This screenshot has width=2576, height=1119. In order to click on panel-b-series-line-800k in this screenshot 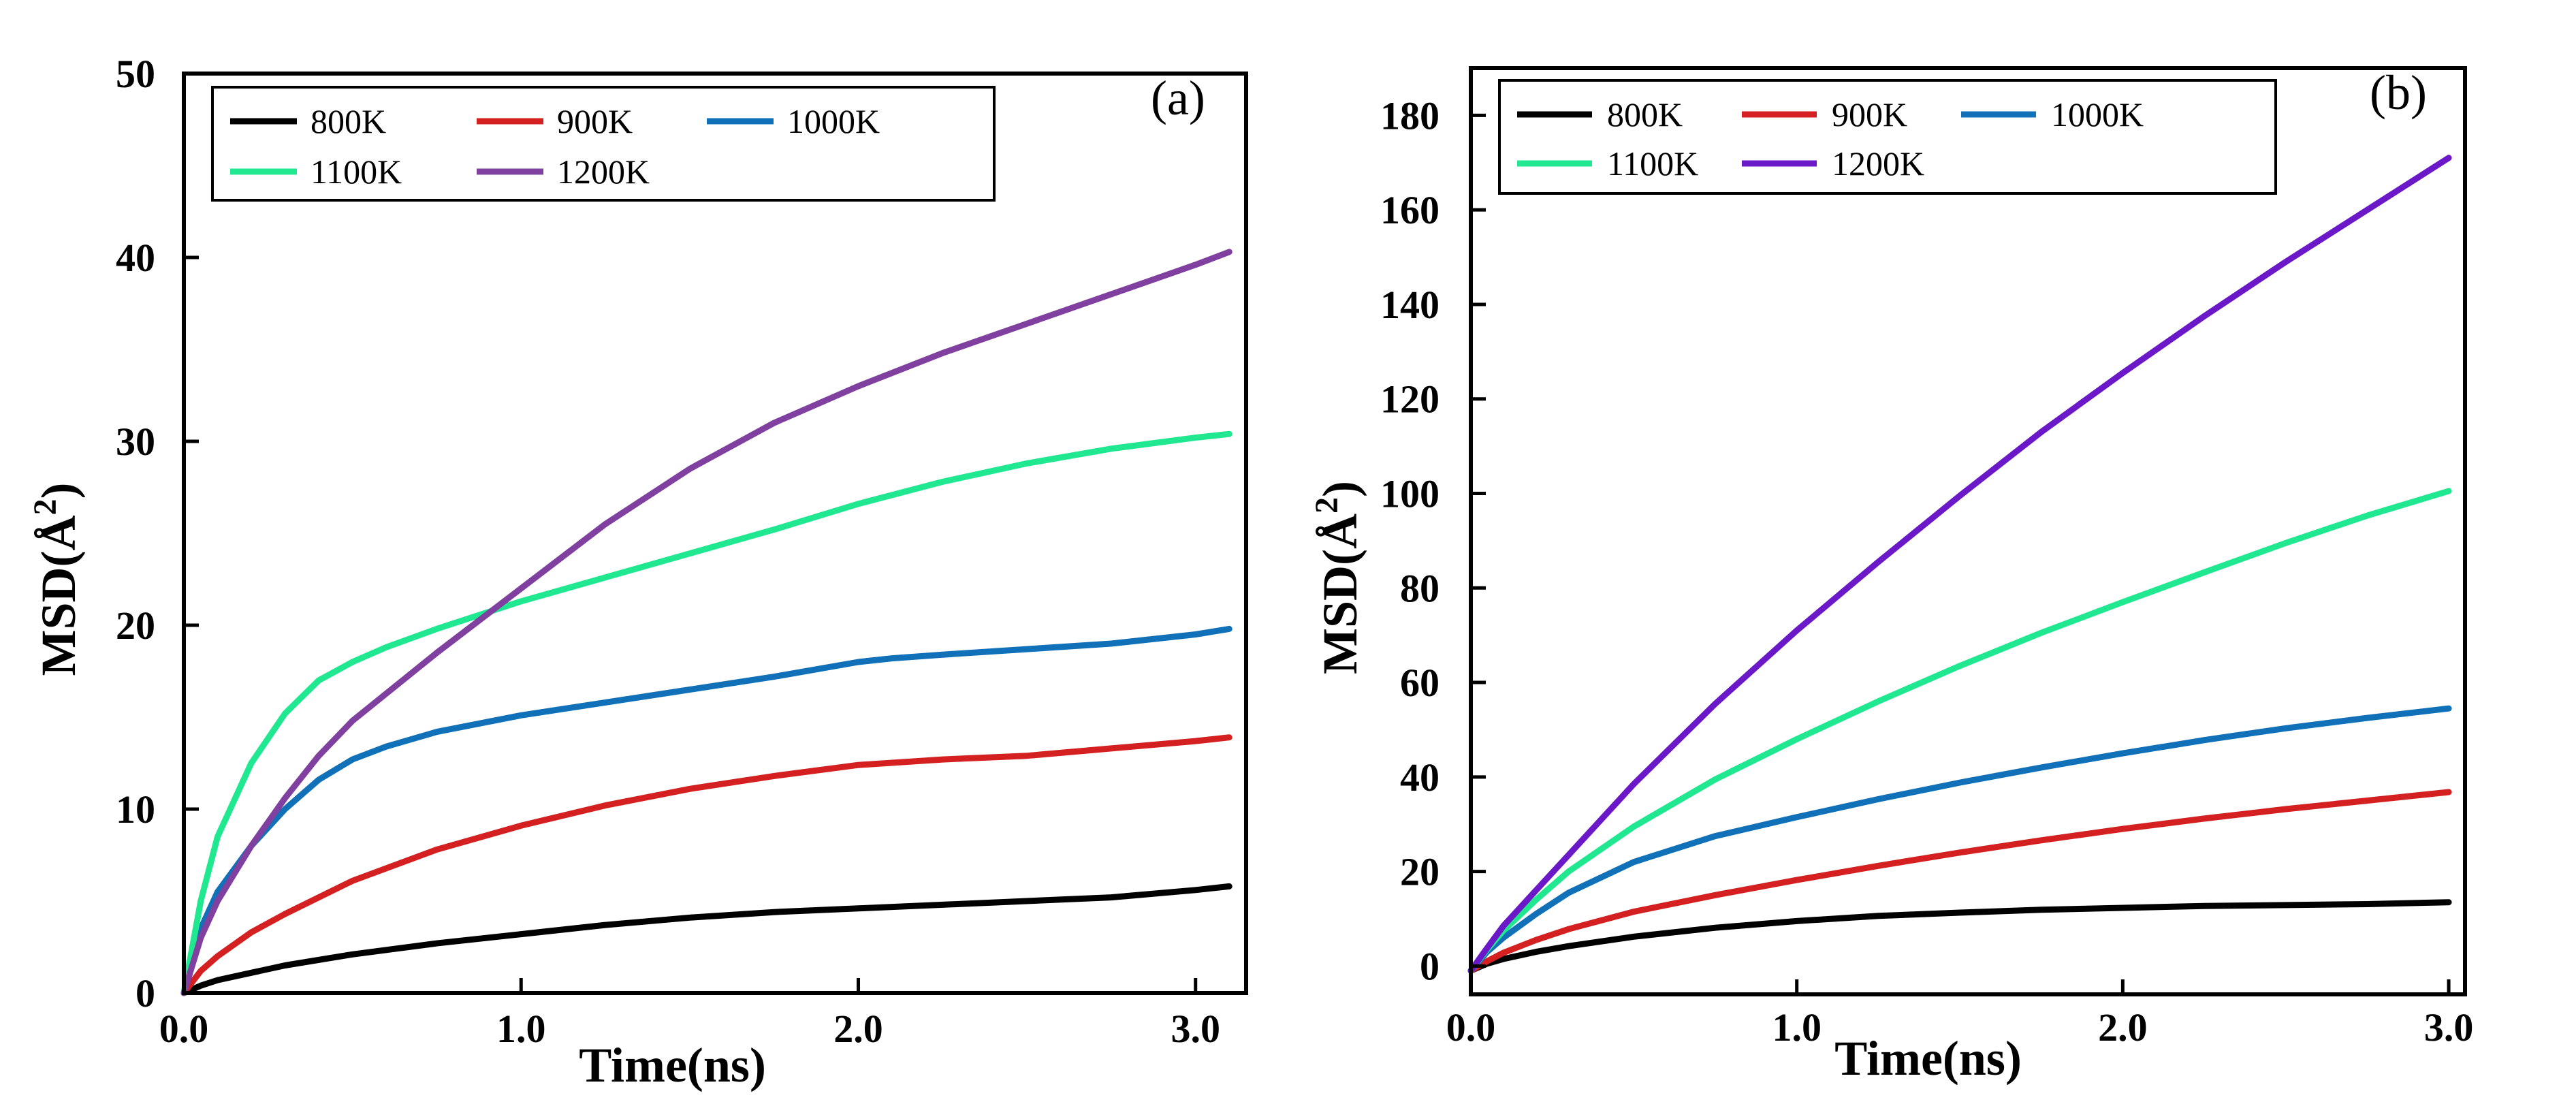, I will do `click(1959, 936)`.